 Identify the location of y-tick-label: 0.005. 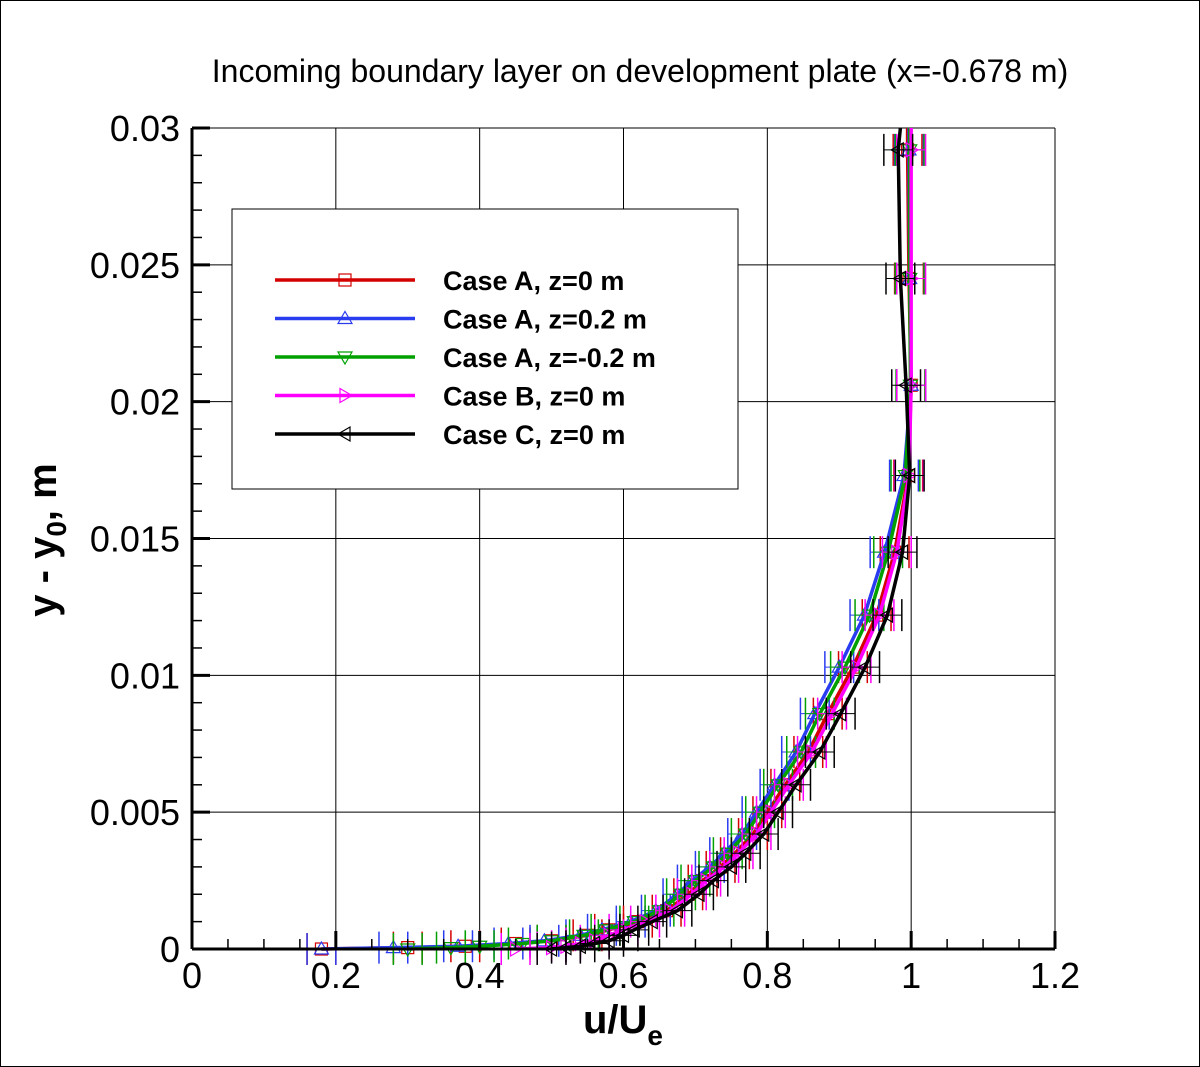
(135, 812).